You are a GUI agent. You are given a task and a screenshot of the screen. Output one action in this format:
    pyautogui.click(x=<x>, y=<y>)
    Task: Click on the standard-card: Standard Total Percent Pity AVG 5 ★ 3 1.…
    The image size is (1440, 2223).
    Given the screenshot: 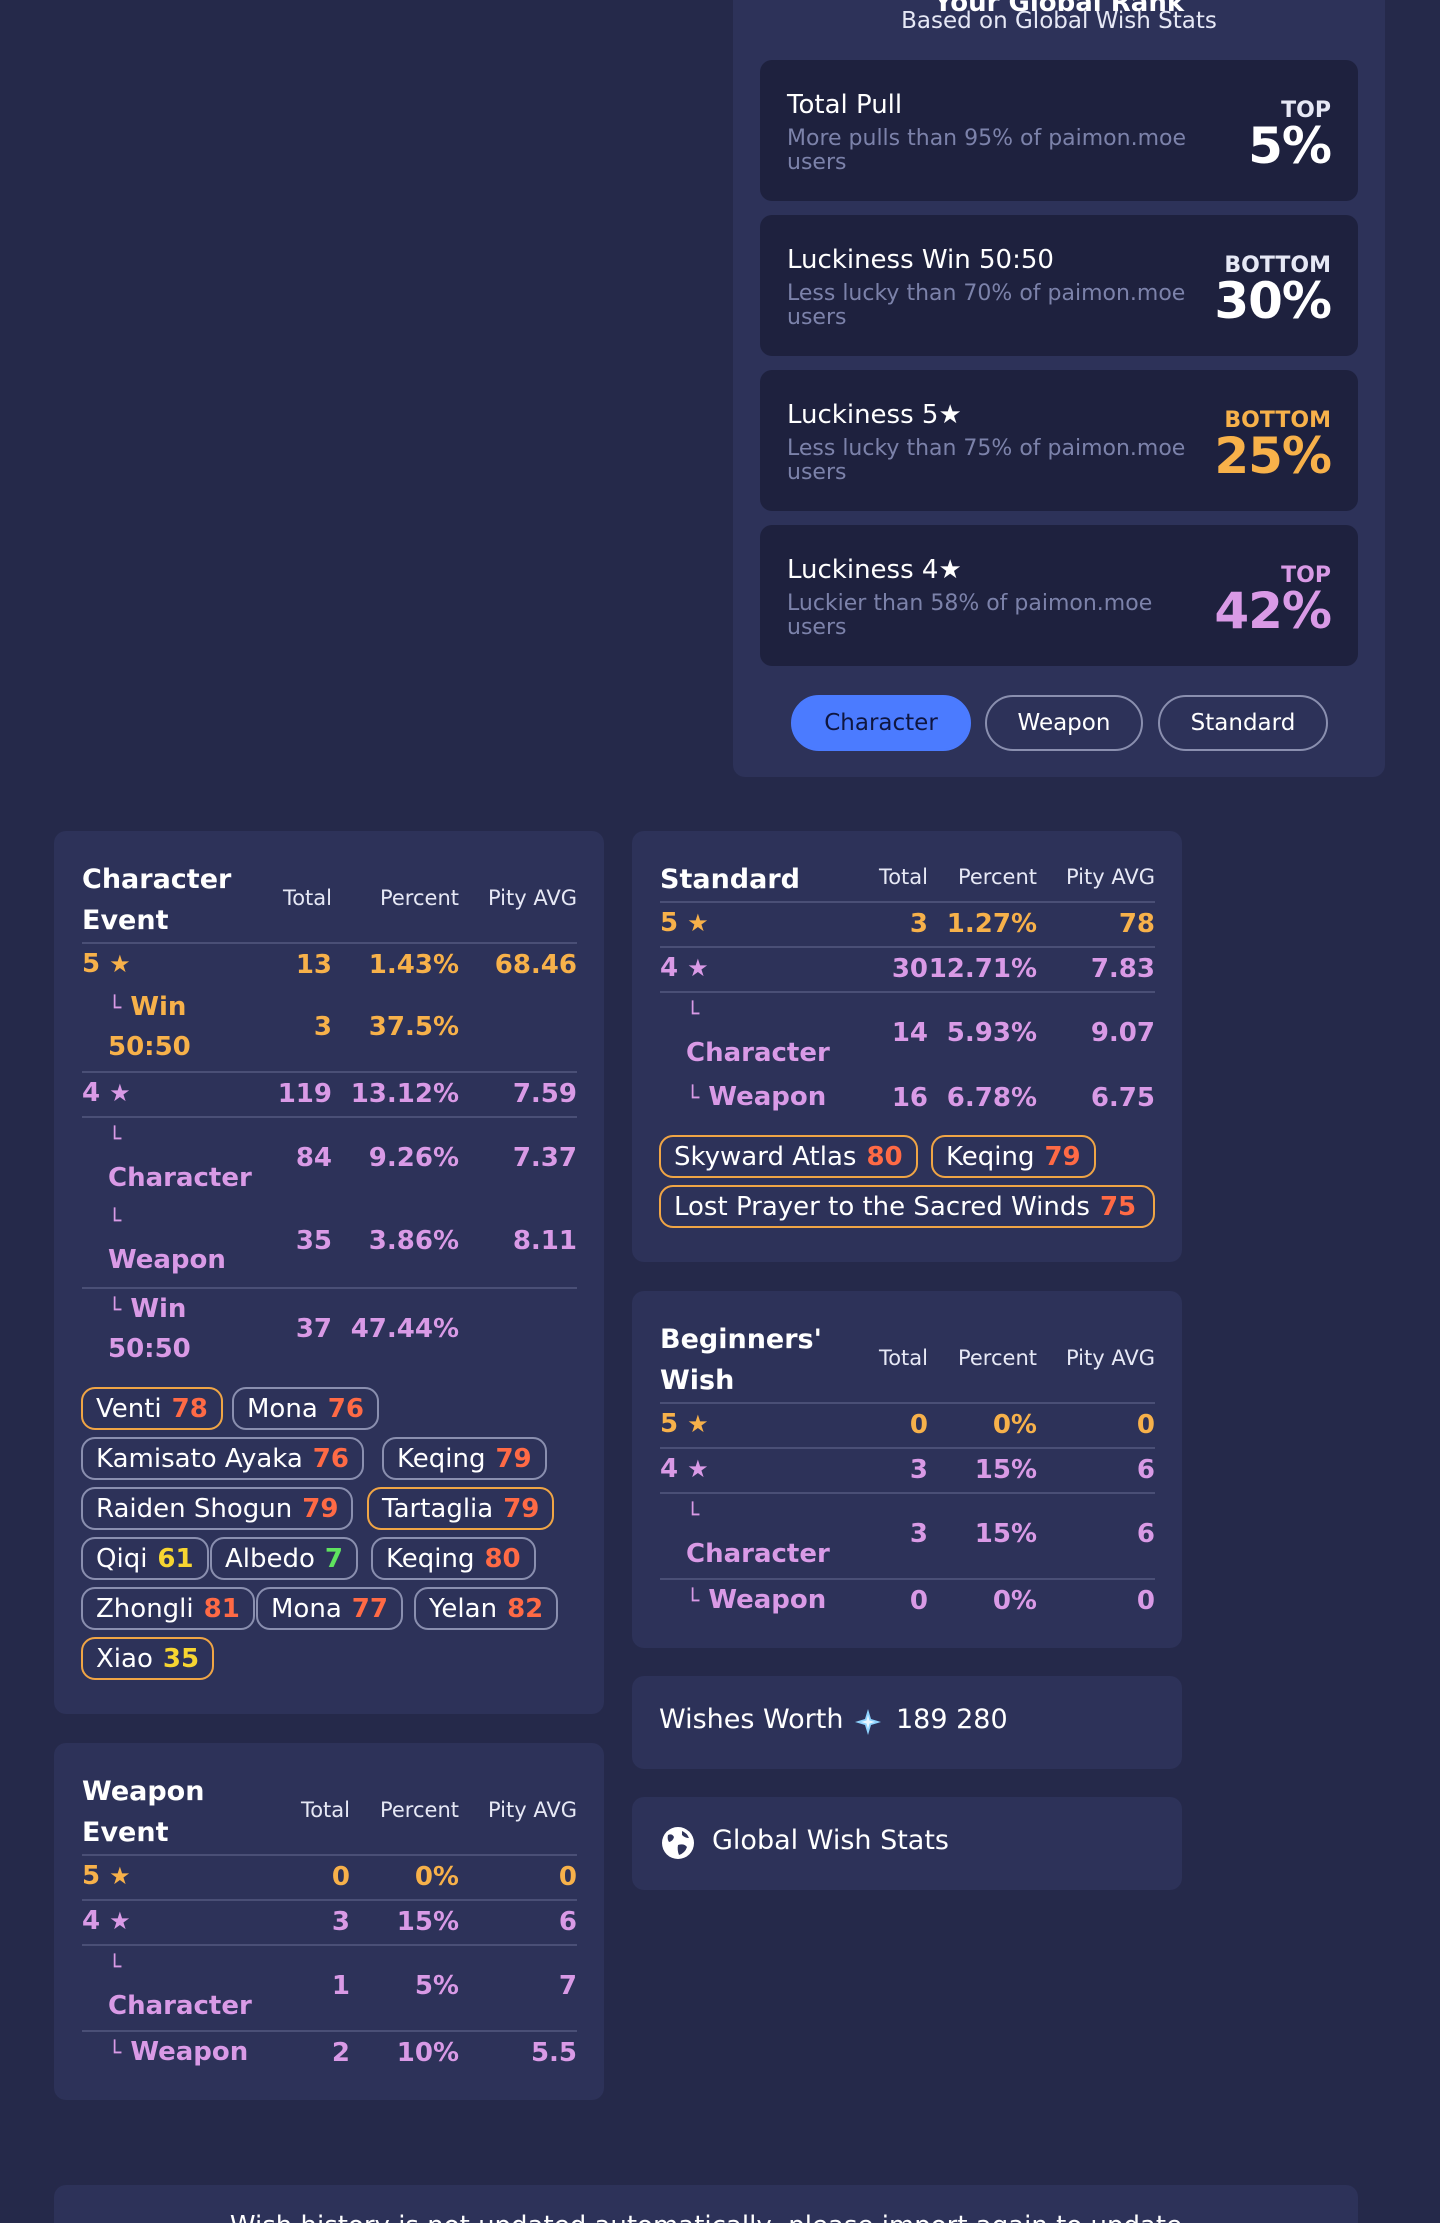 What is the action you would take?
    pyautogui.click(x=907, y=1046)
    